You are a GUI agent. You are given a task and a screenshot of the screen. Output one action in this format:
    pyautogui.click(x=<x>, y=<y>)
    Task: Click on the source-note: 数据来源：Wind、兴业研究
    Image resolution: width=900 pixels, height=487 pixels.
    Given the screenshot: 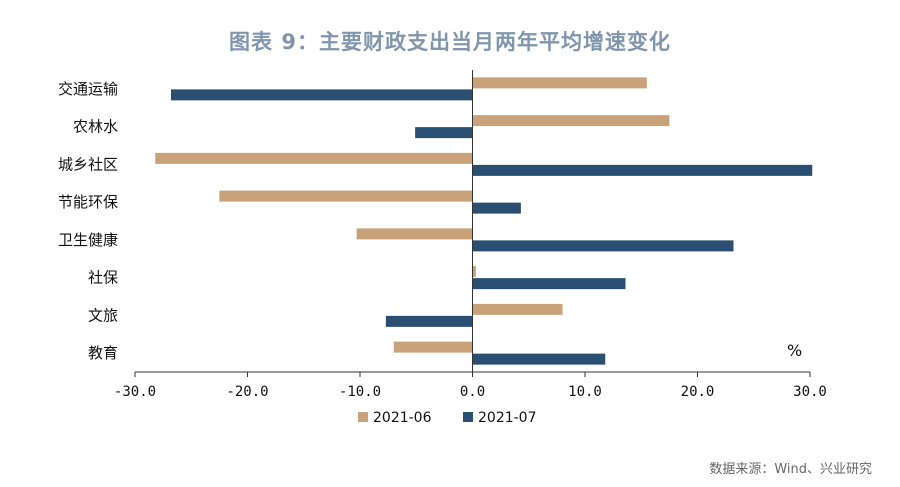 What is the action you would take?
    pyautogui.click(x=790, y=469)
    